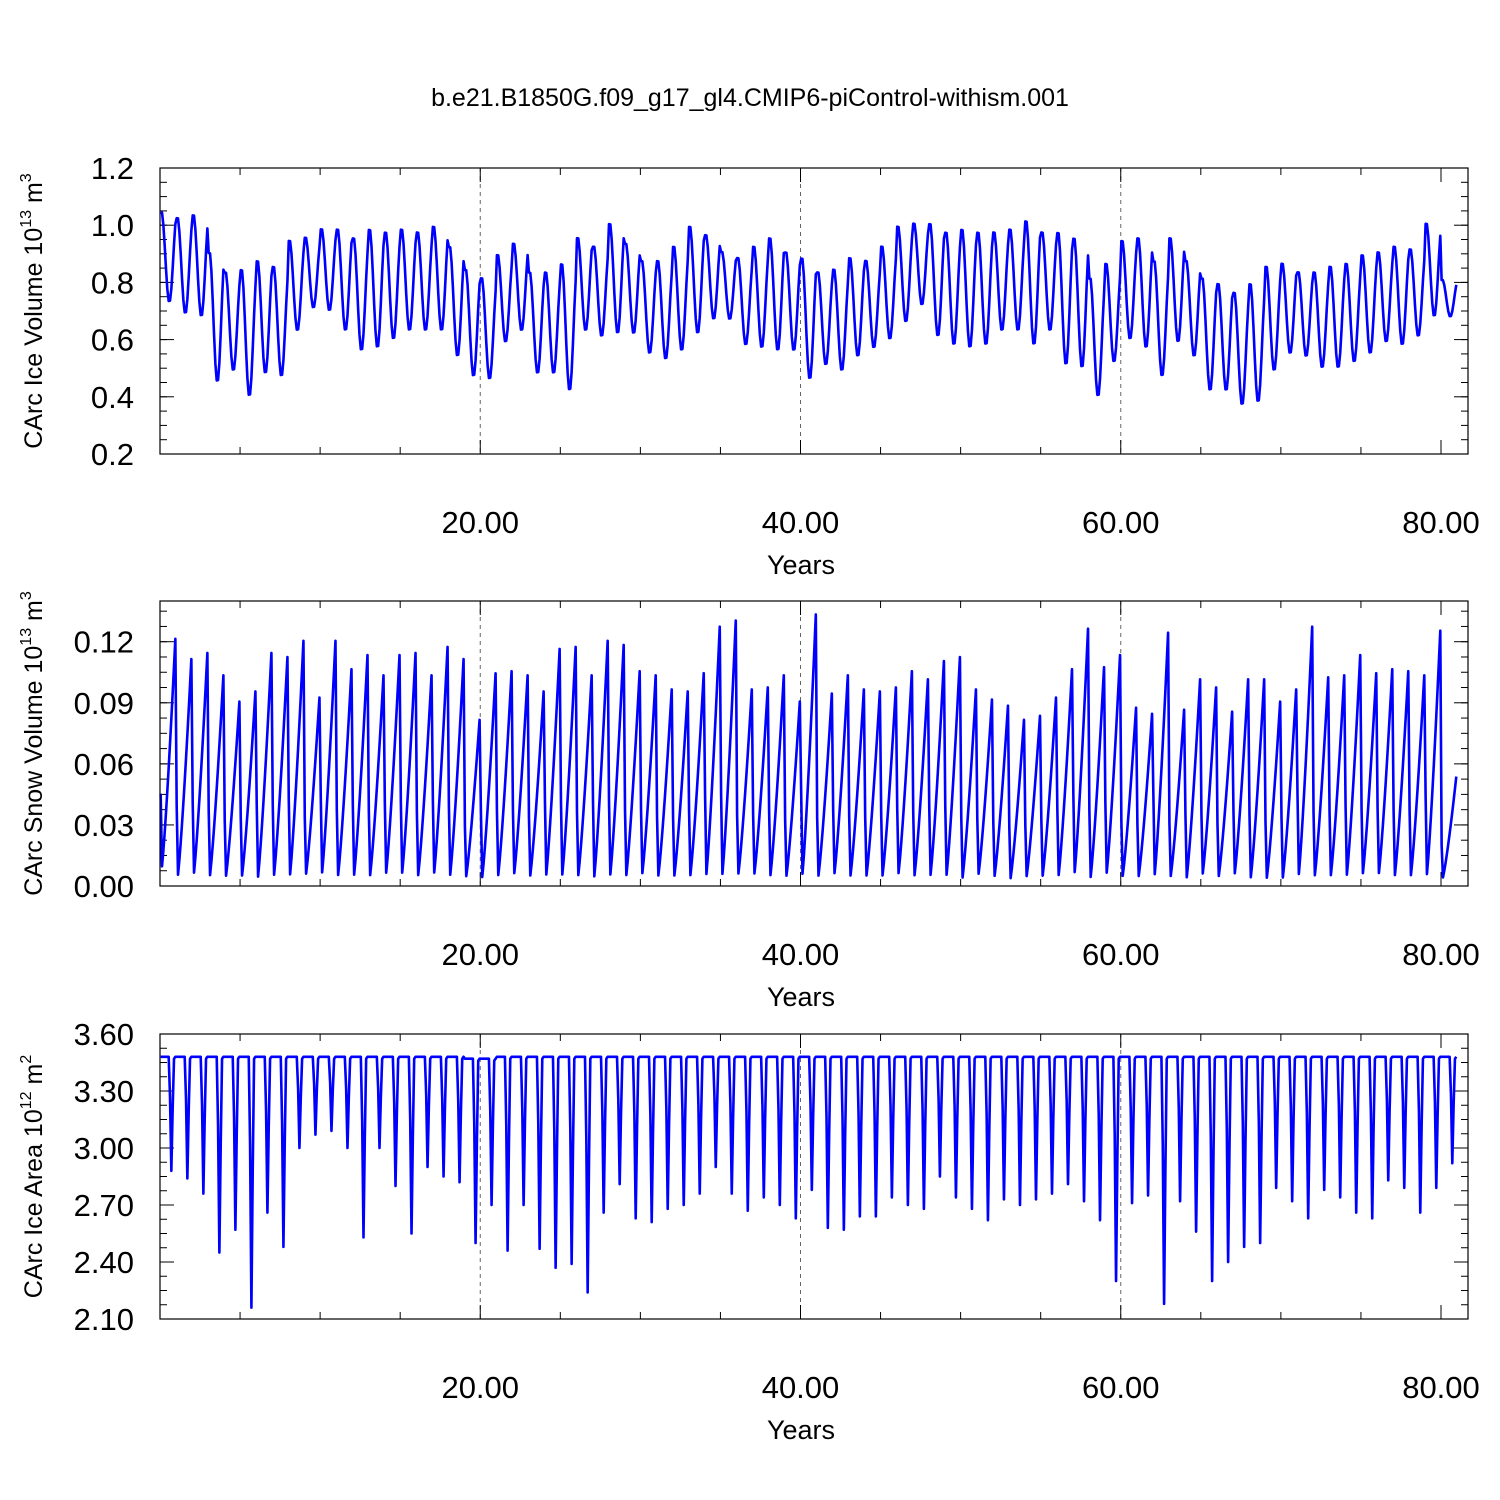  Describe the element at coordinates (112, 225) in the screenshot. I see `y-tick-label: 1.0` at that location.